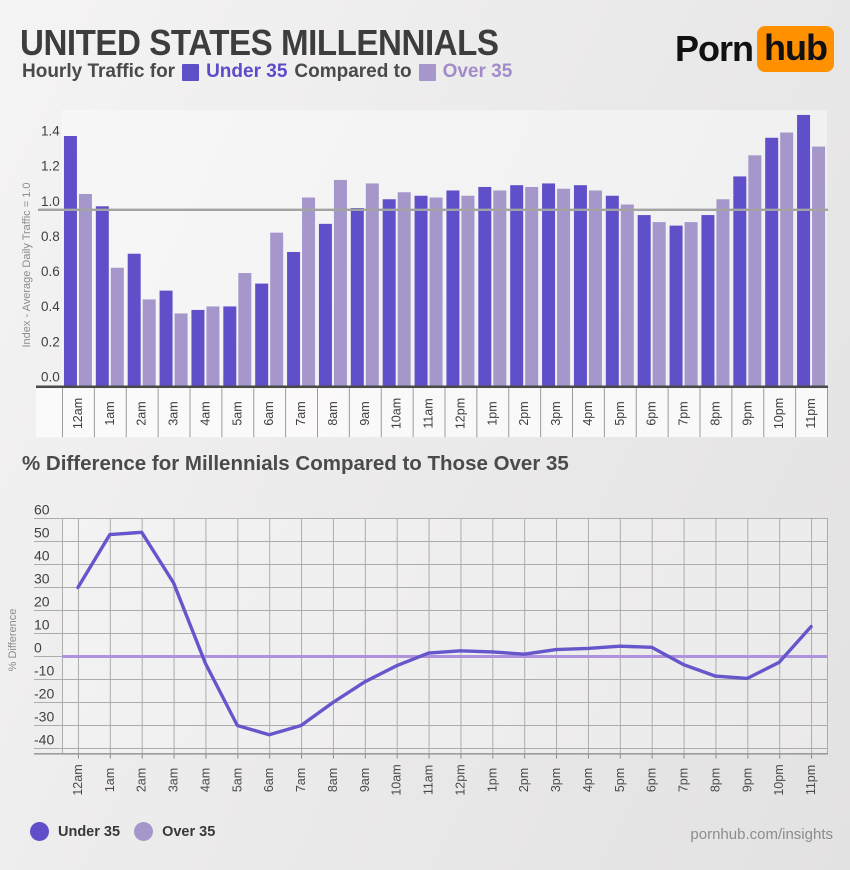  I want to click on line-x-tick-label: 5pm, so click(620, 780).